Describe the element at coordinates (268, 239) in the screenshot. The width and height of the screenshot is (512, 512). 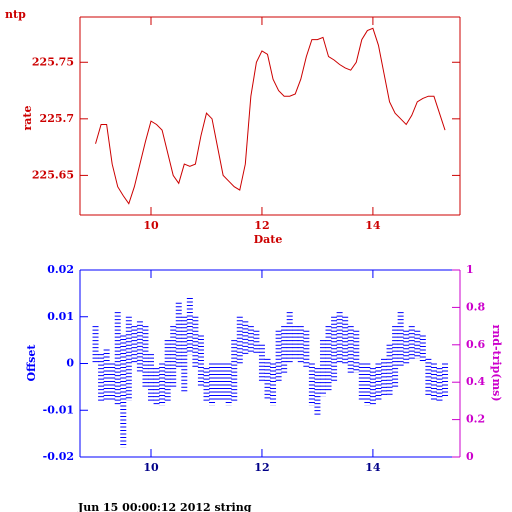
I see `x-axis-label: Date` at that location.